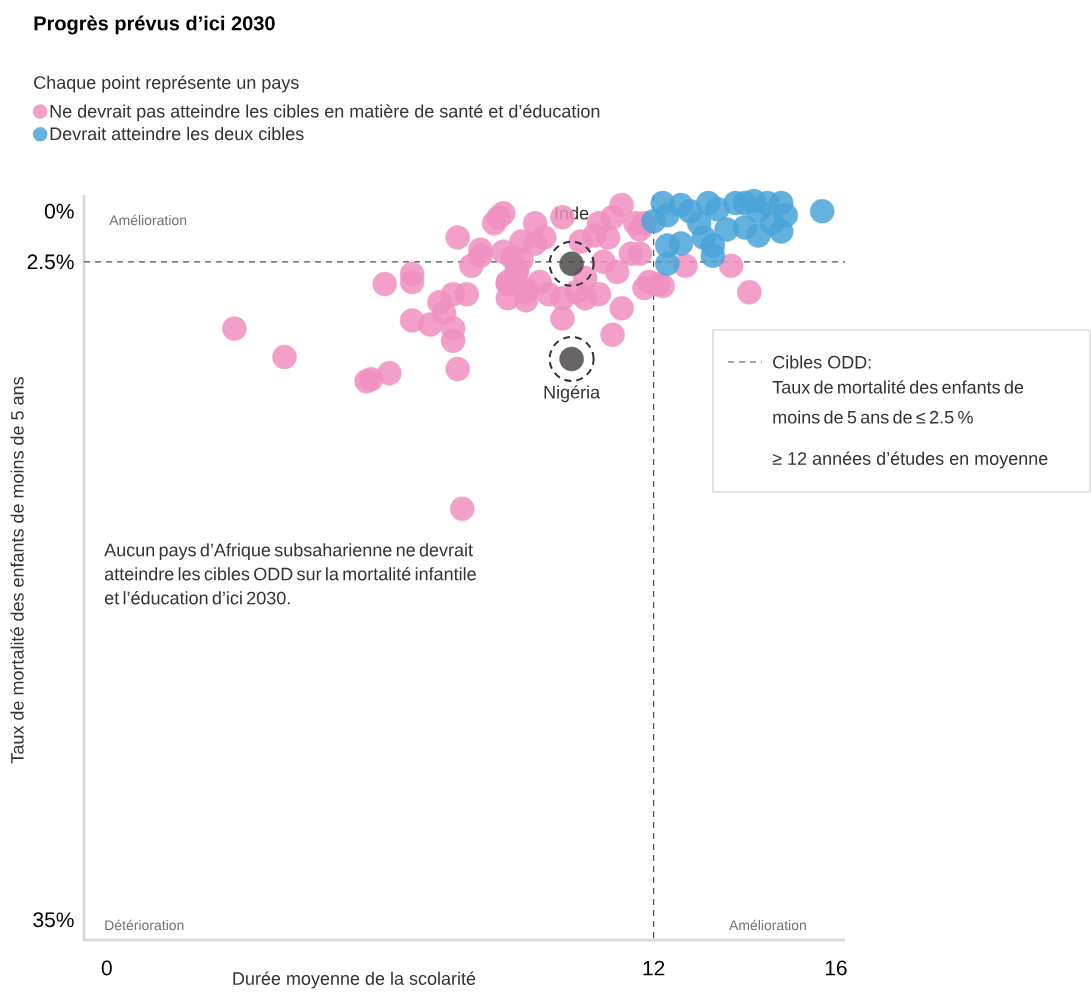 The width and height of the screenshot is (1091, 992). Describe the element at coordinates (17, 570) in the screenshot. I see `y-axis-title: Taux de mortalité des enfants de moins de 5 ans` at that location.